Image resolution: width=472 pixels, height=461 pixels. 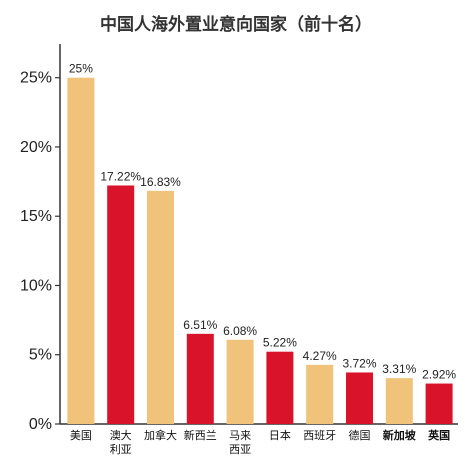 What do you see at coordinates (36, 147) in the screenshot?
I see `y-tick-label: 20%` at bounding box center [36, 147].